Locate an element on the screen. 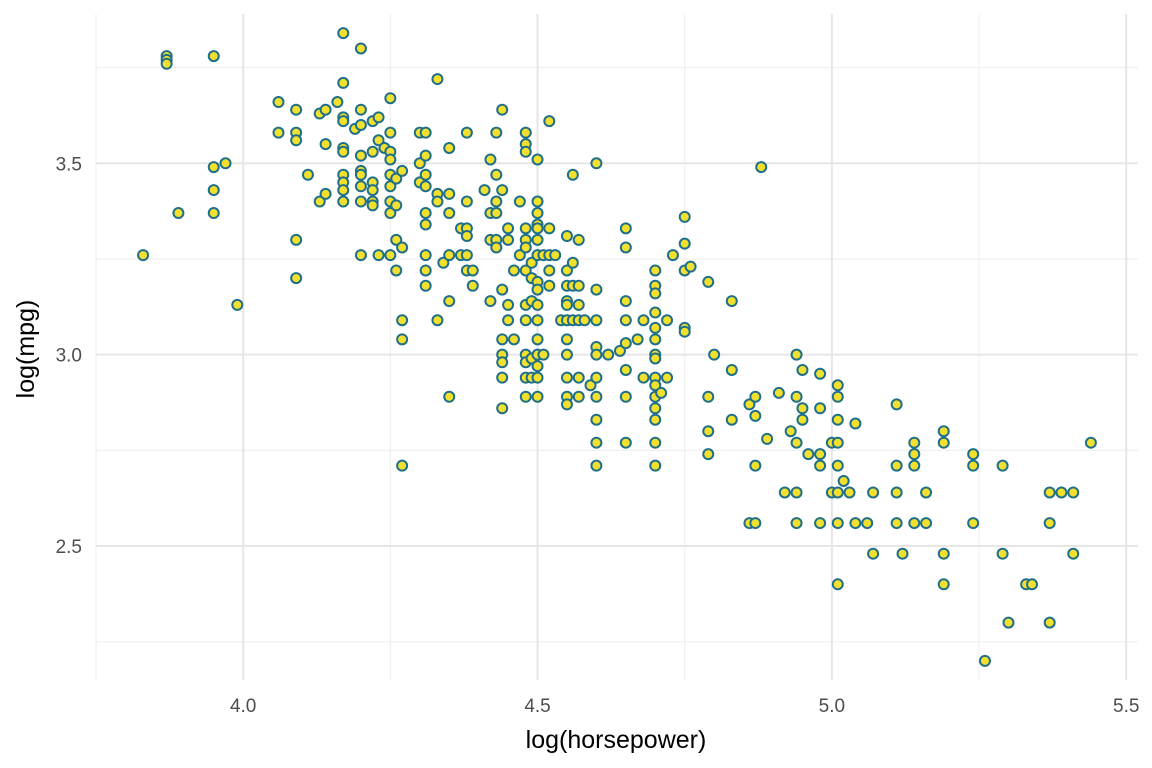 This screenshot has width=1152, height=768. y-tick-labels: 2.5 3.0 3.5 is located at coordinates (69, 356).